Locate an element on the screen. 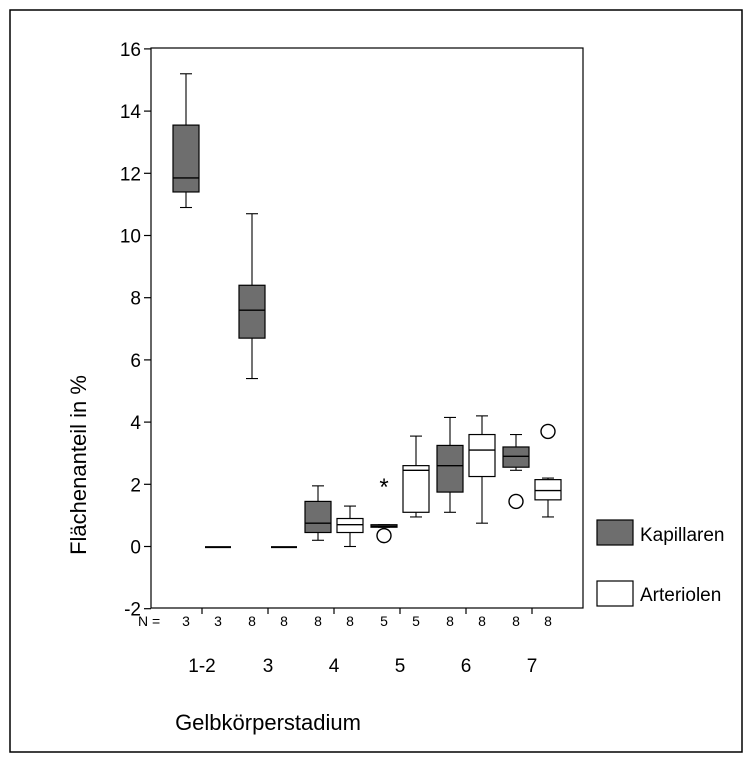 Image resolution: width=752 pixels, height=757 pixels. x-tick-label: 4 is located at coordinates (334, 666).